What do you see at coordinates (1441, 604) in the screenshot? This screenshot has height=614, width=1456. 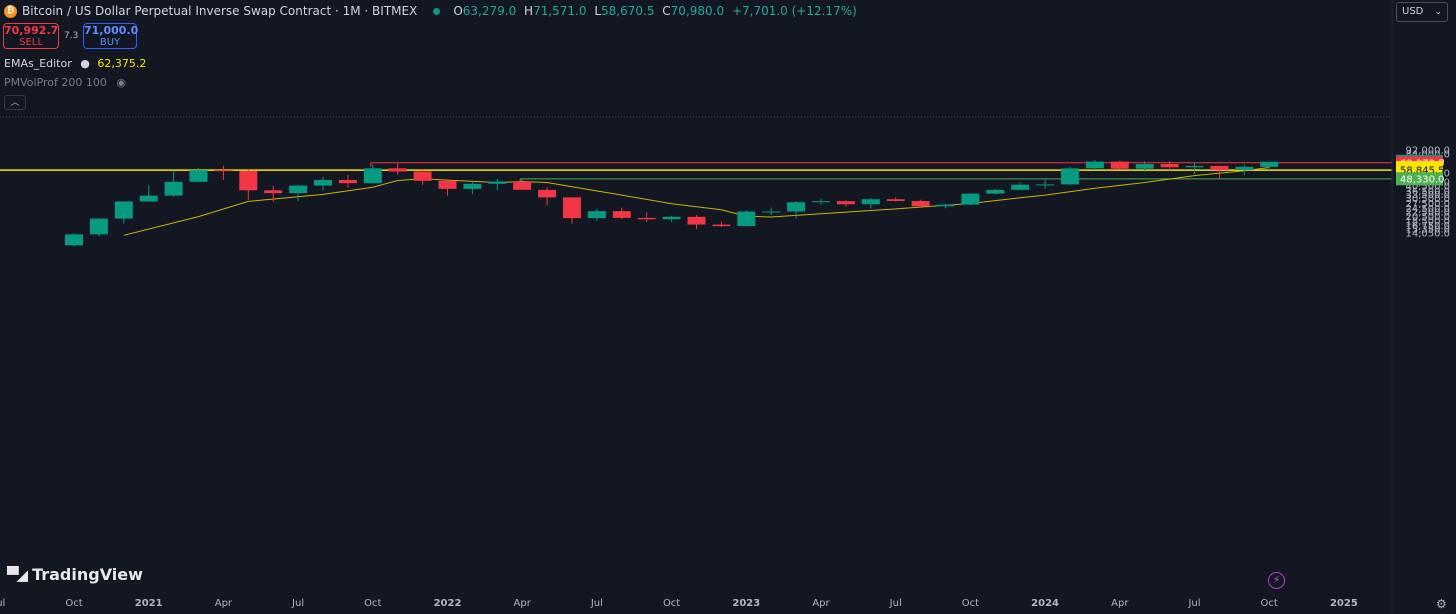 I see `settings-gear-icon: ⚙` at bounding box center [1441, 604].